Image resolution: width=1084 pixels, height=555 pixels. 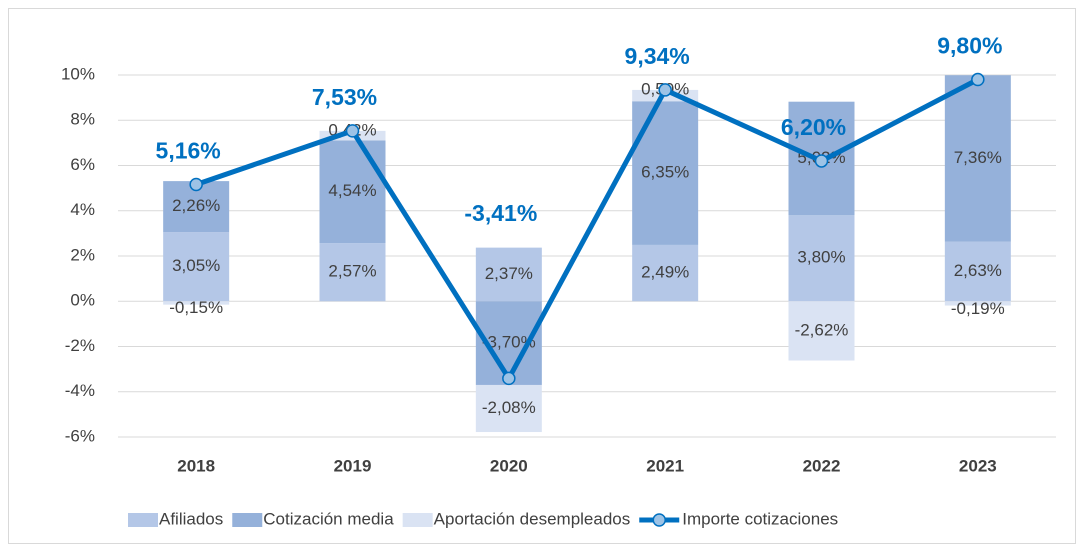 I want to click on x-tick-label: 2020, so click(x=509, y=465).